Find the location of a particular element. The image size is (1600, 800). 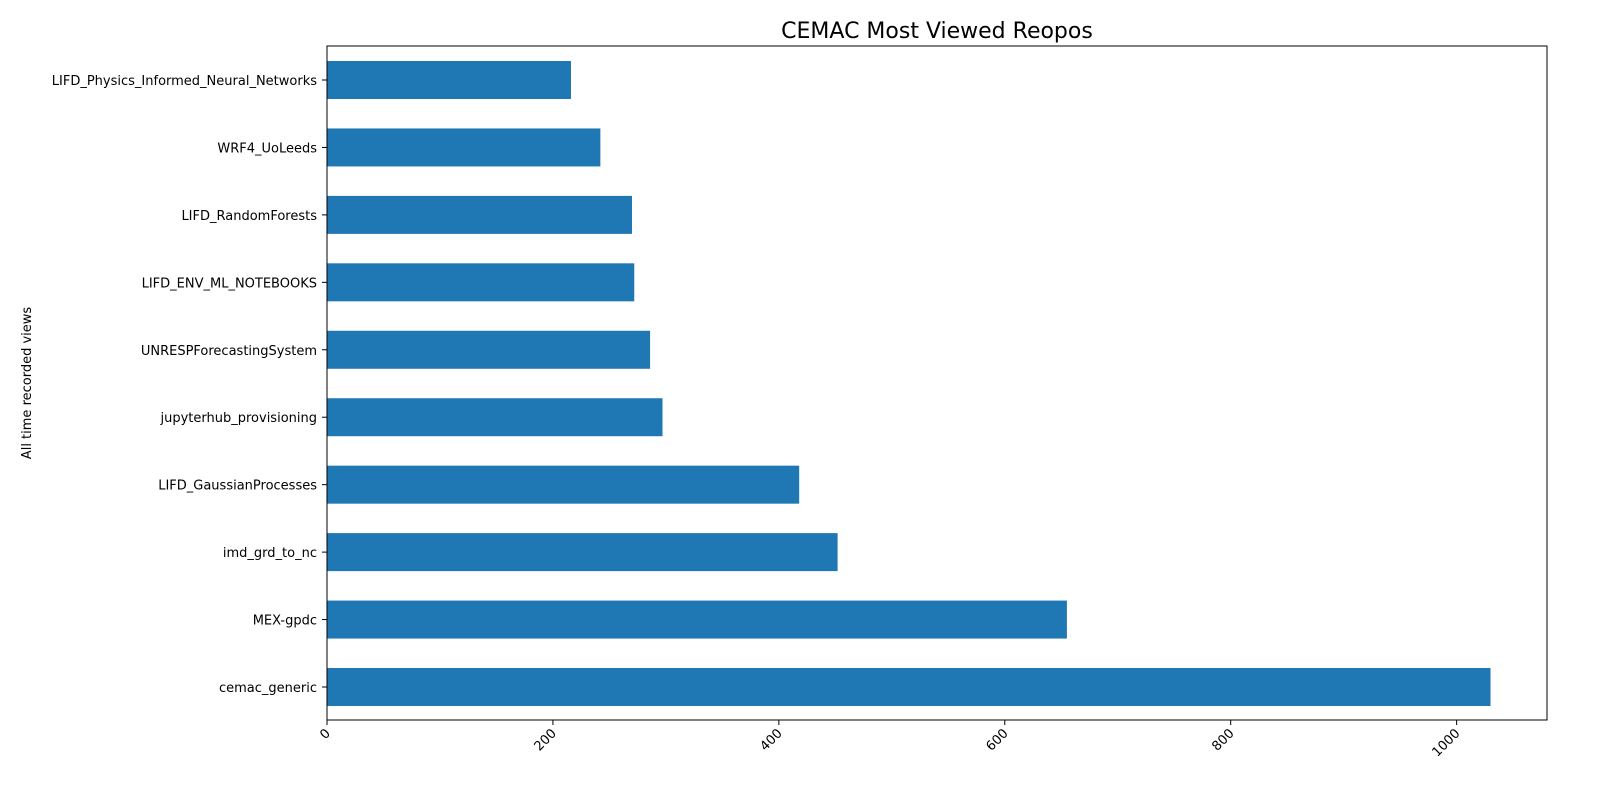

y-tick-label-1: MEX-gpdc is located at coordinates (285, 621).